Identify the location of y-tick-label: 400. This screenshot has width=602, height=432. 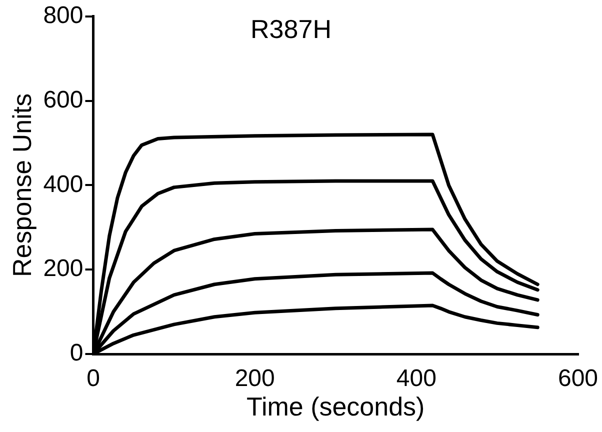
(63, 184).